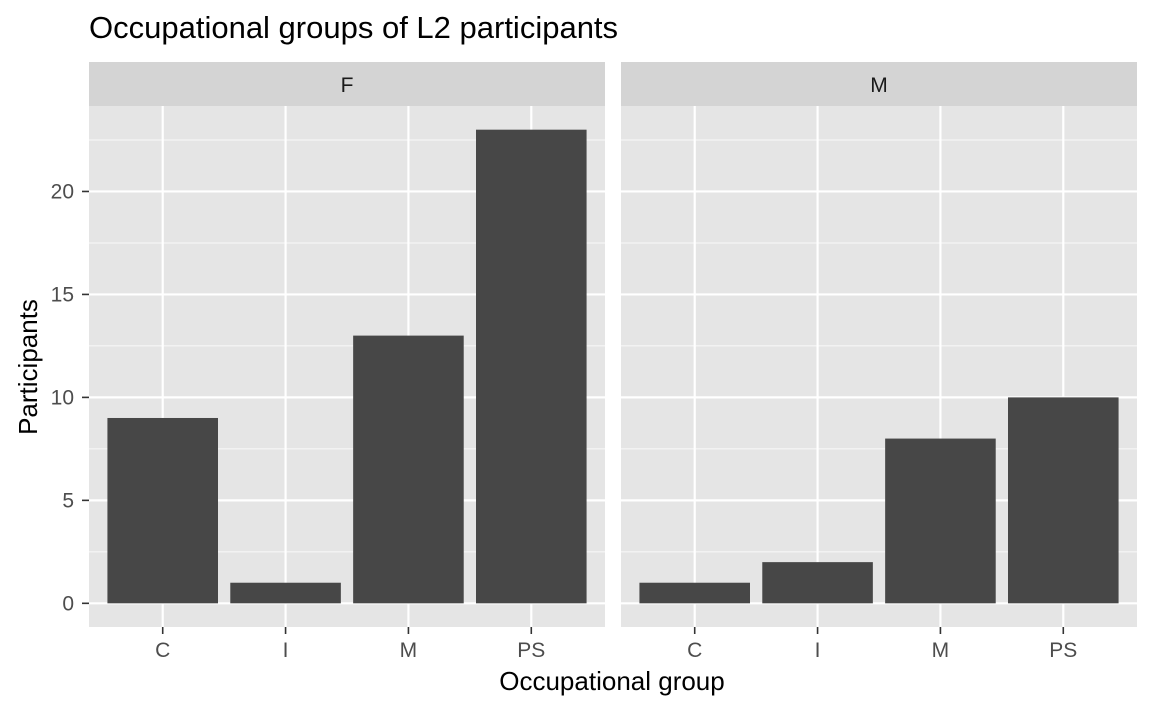  I want to click on bar-f-i, so click(285, 593).